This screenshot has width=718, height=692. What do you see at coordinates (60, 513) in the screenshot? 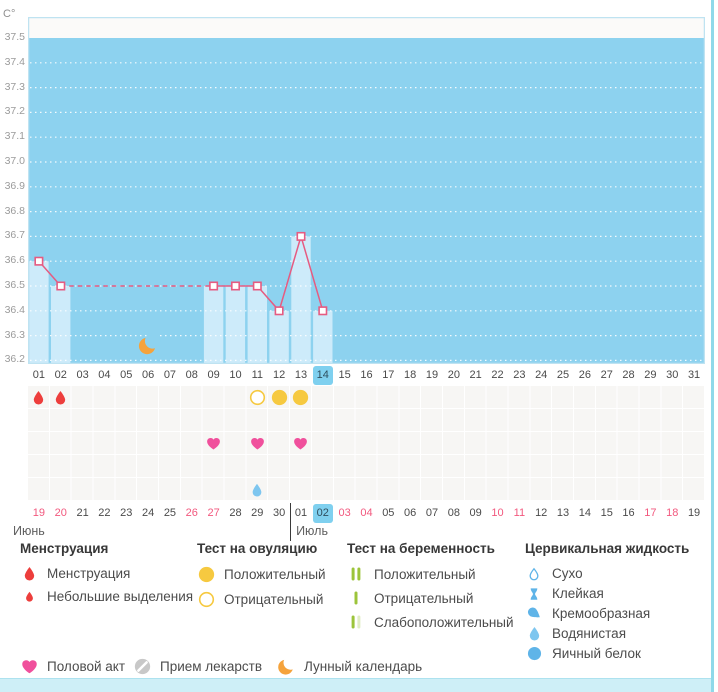
I see `calendar-day-cell: 20` at bounding box center [60, 513].